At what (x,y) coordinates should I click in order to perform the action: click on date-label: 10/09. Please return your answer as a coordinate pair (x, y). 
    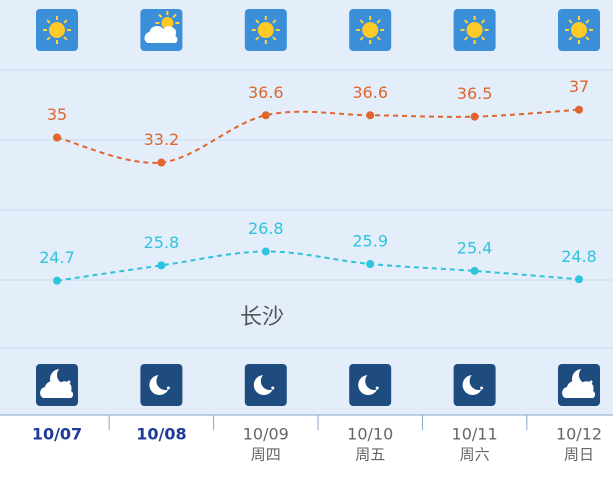
    Looking at the image, I should click on (266, 434).